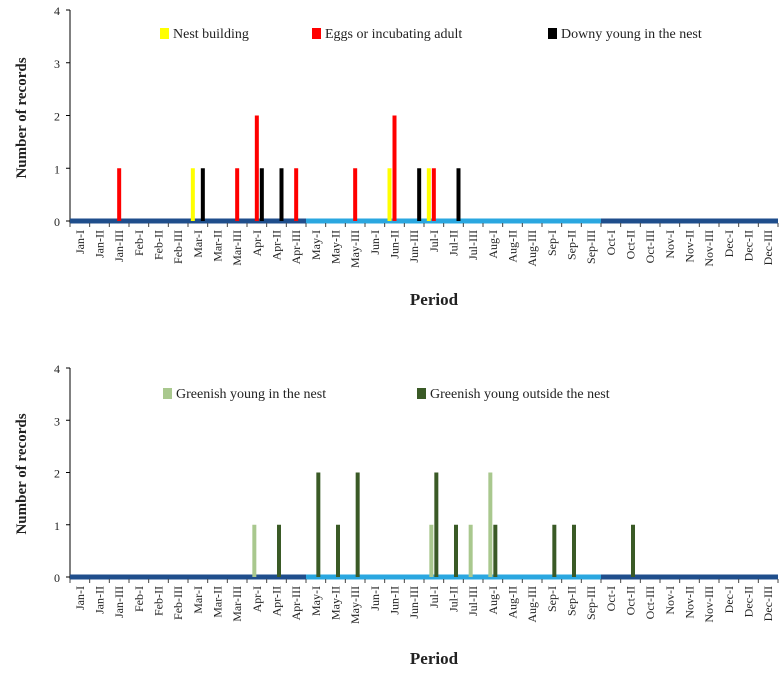 This screenshot has width=783, height=678. I want to click on x-tick-label: Jun-III, so click(414, 602).